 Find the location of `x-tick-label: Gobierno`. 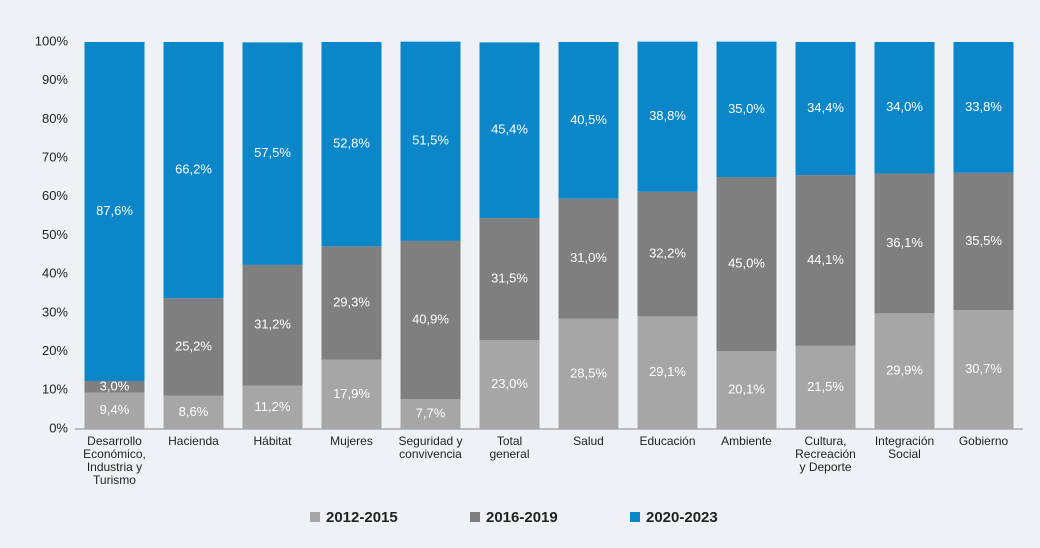

x-tick-label: Gobierno is located at coordinates (983, 441).